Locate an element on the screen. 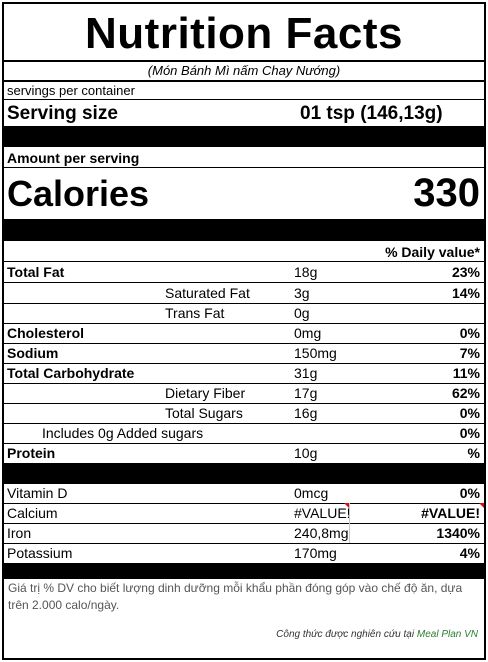  servings-per-container: servings per container is located at coordinates (71, 90).